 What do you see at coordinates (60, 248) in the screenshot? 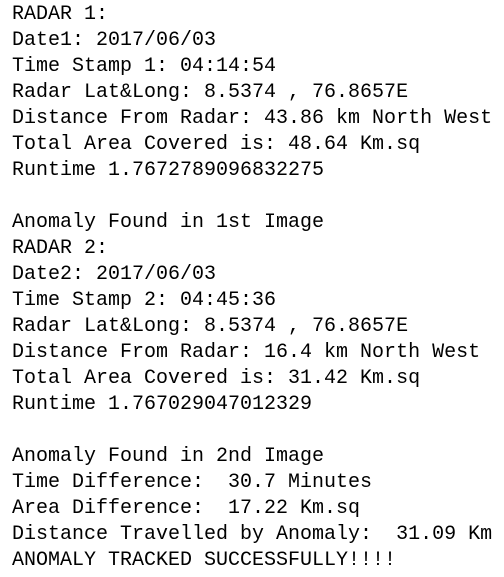
I see `output-line: RADAR 2:` at bounding box center [60, 248].